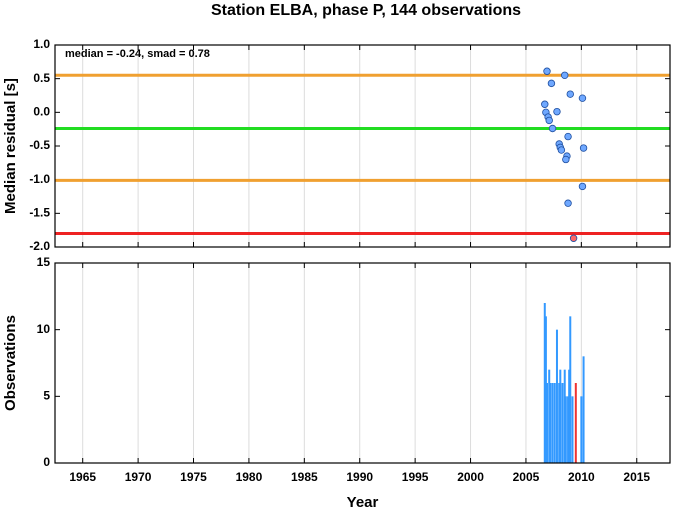 The width and height of the screenshot is (678, 511). What do you see at coordinates (46, 396) in the screenshot?
I see `y-tick-label: 5` at bounding box center [46, 396].